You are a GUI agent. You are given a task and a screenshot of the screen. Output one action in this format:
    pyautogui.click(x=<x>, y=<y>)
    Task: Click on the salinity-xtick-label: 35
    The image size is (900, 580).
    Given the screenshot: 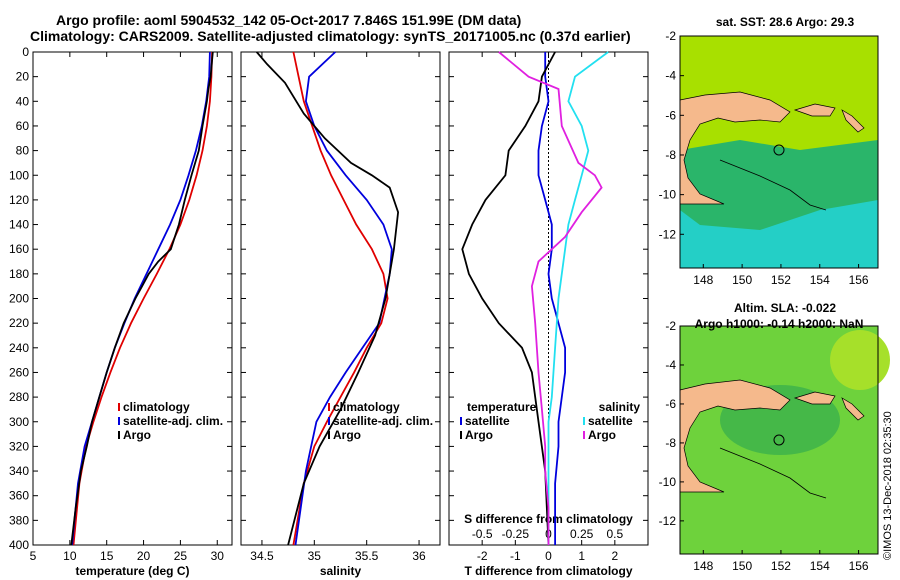 What is the action you would take?
    pyautogui.click(x=315, y=556)
    